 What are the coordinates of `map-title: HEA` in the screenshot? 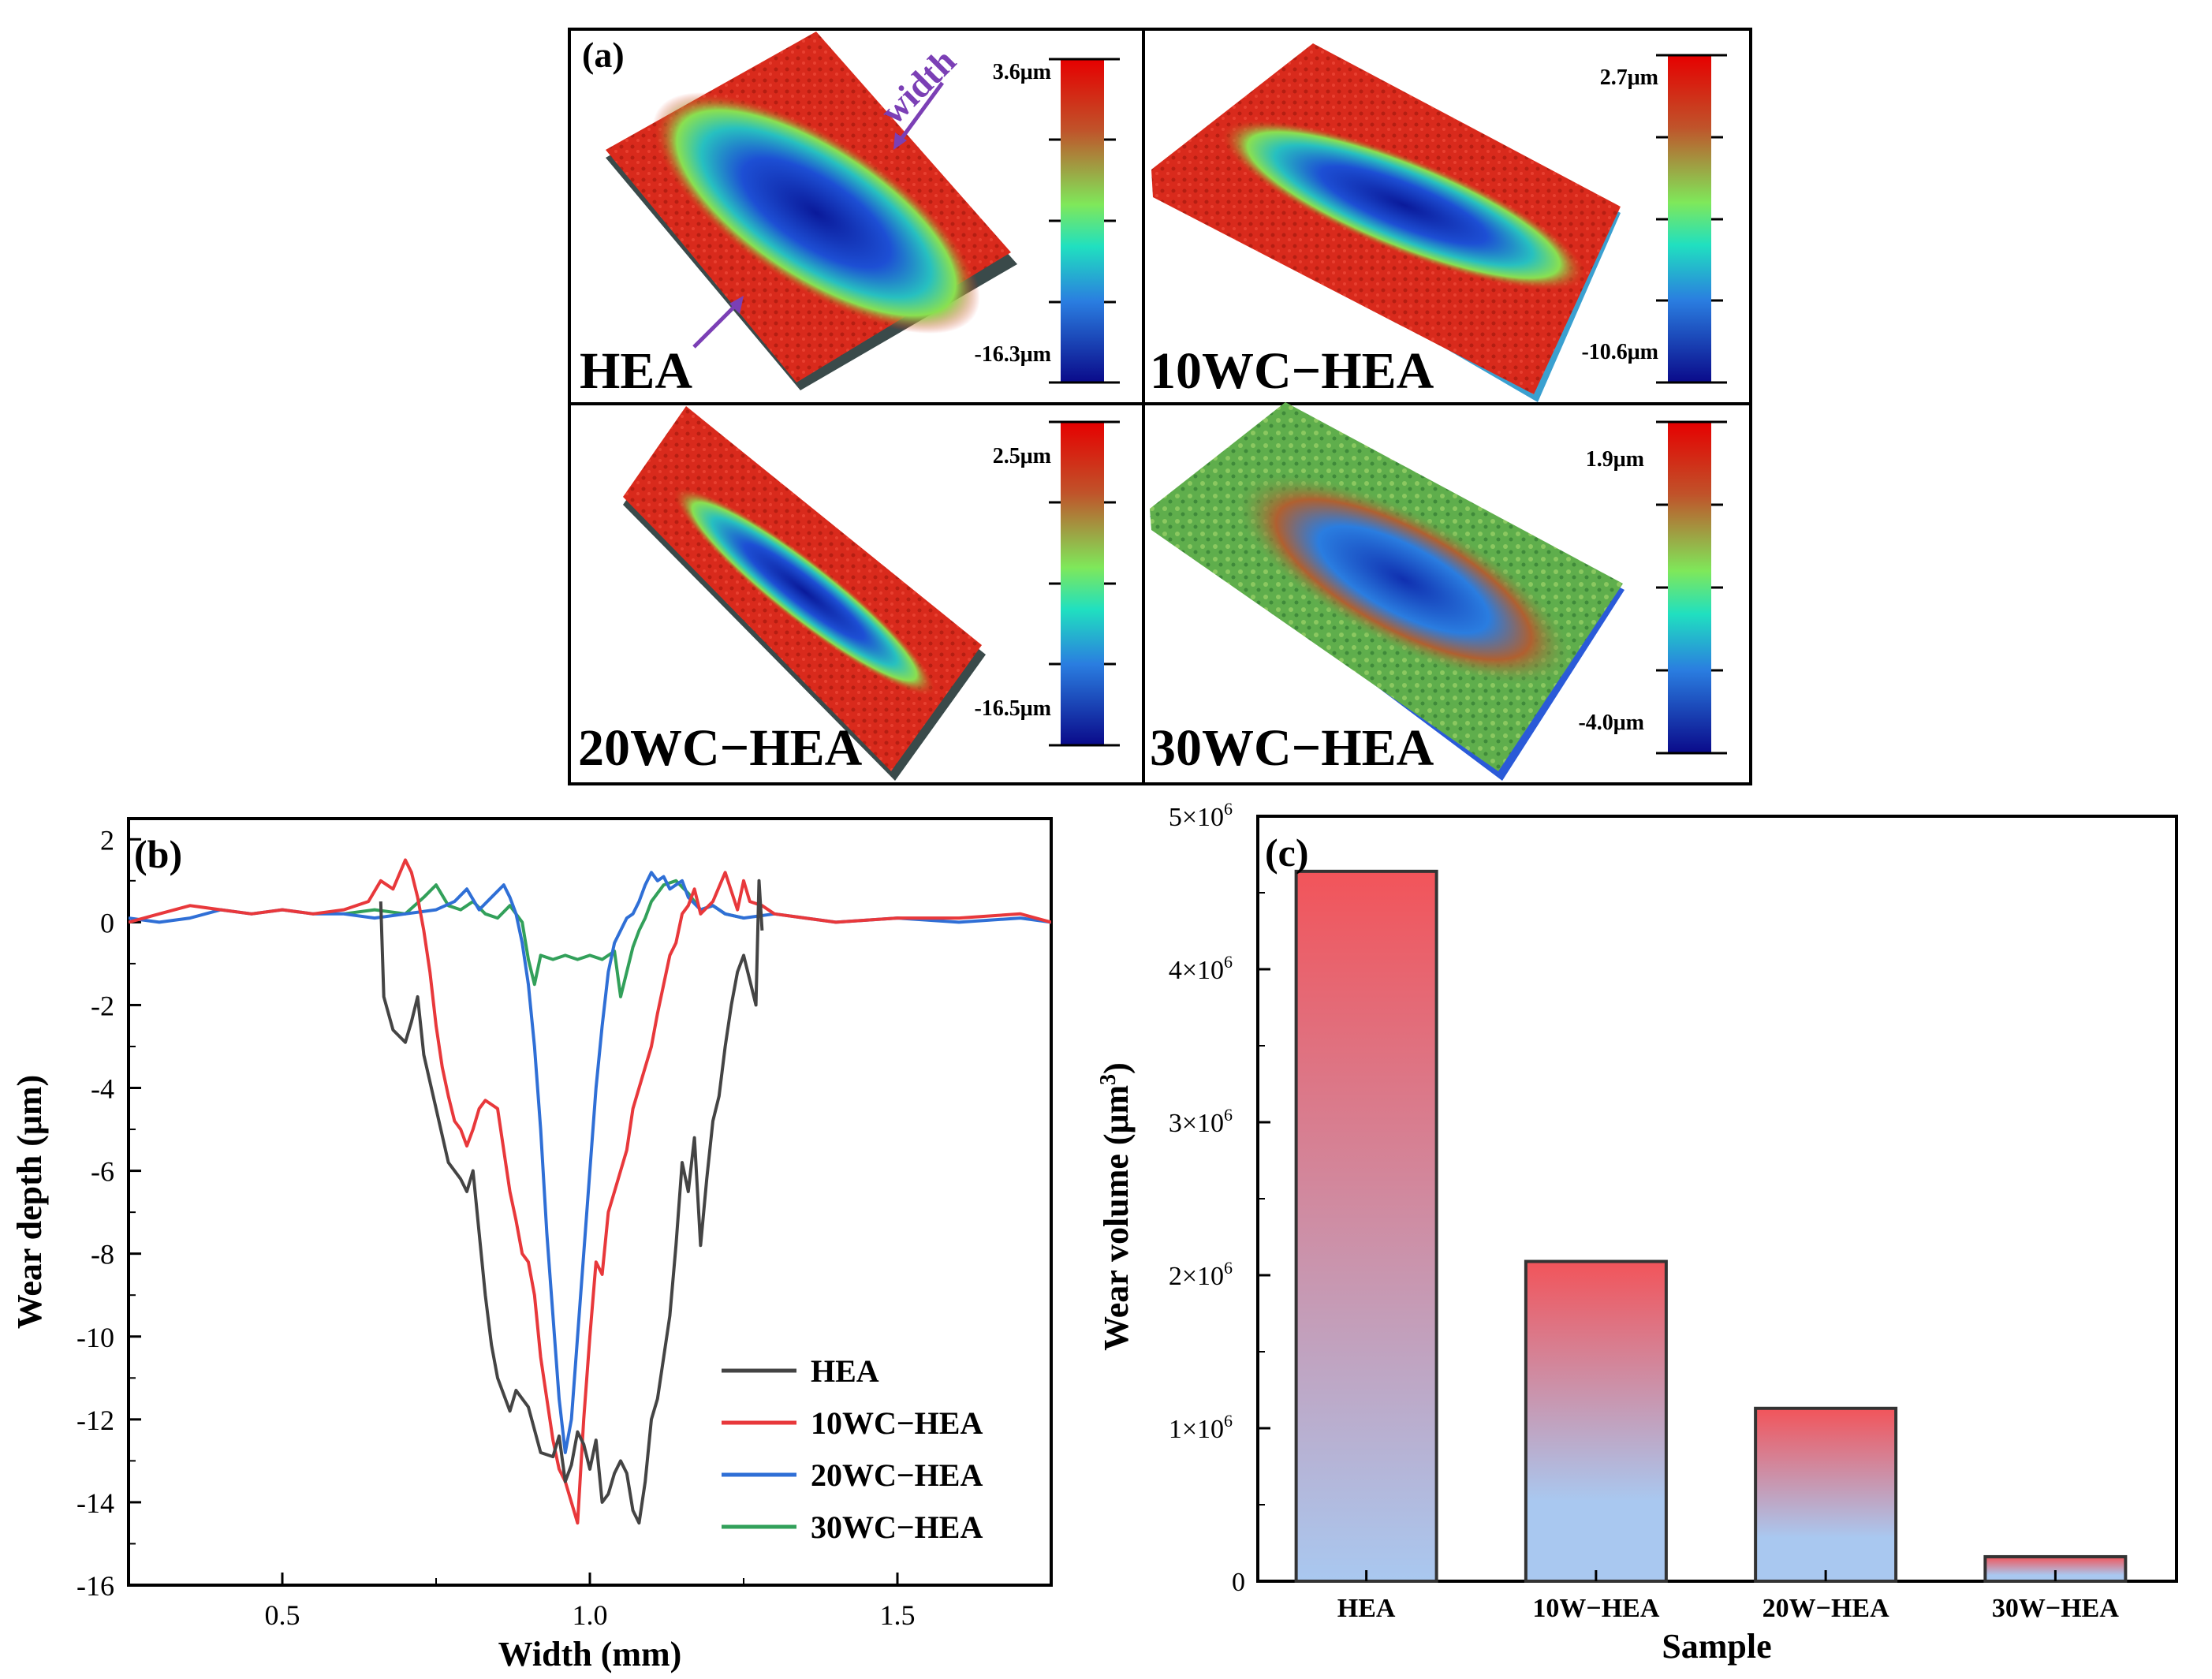 It's located at (636, 371).